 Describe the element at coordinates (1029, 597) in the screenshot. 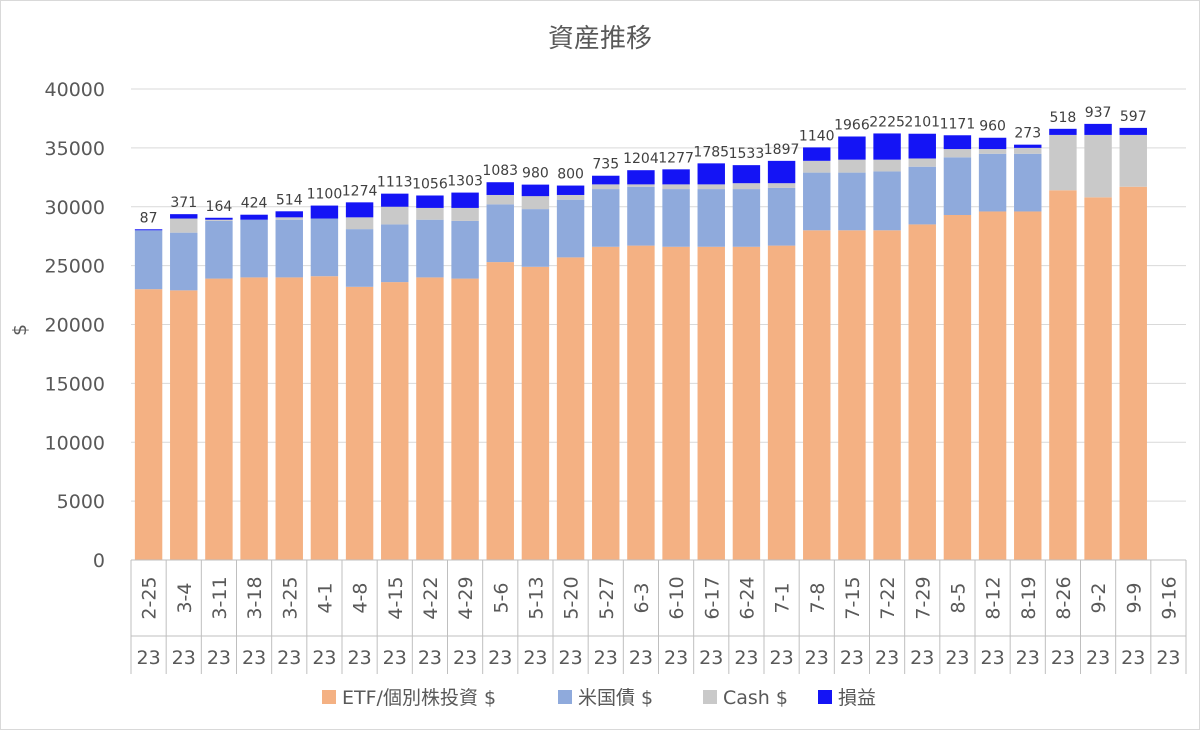

I see `x-tick-label: 8-19` at that location.